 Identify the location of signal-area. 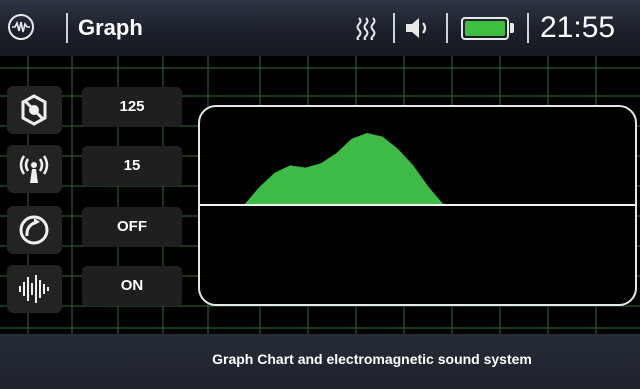
(344, 169).